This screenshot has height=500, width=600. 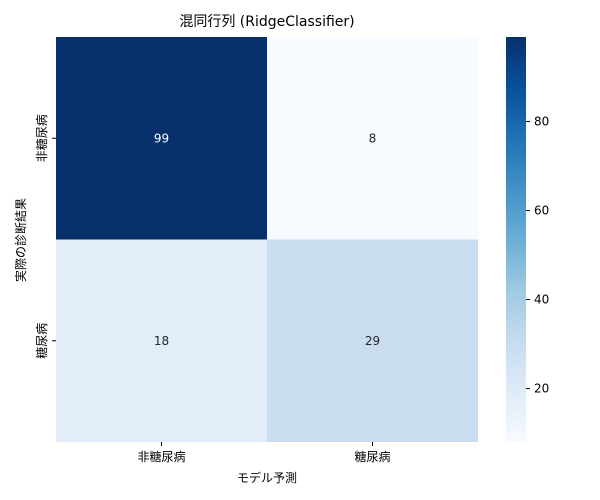 I want to click on x-axis-ticks: 非糖尿病 糖尿病, so click(x=264, y=453).